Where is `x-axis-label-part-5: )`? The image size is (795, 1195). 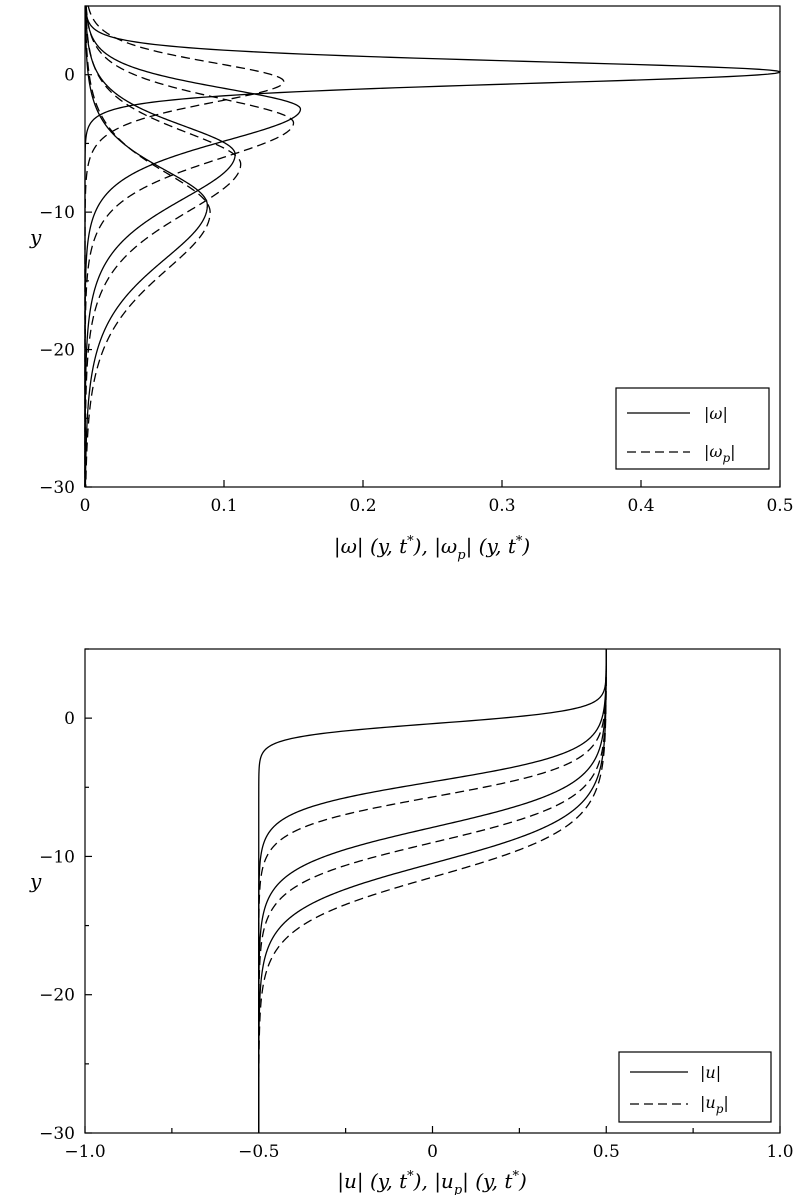
x-axis-label-part-5: ) is located at coordinates (525, 546).